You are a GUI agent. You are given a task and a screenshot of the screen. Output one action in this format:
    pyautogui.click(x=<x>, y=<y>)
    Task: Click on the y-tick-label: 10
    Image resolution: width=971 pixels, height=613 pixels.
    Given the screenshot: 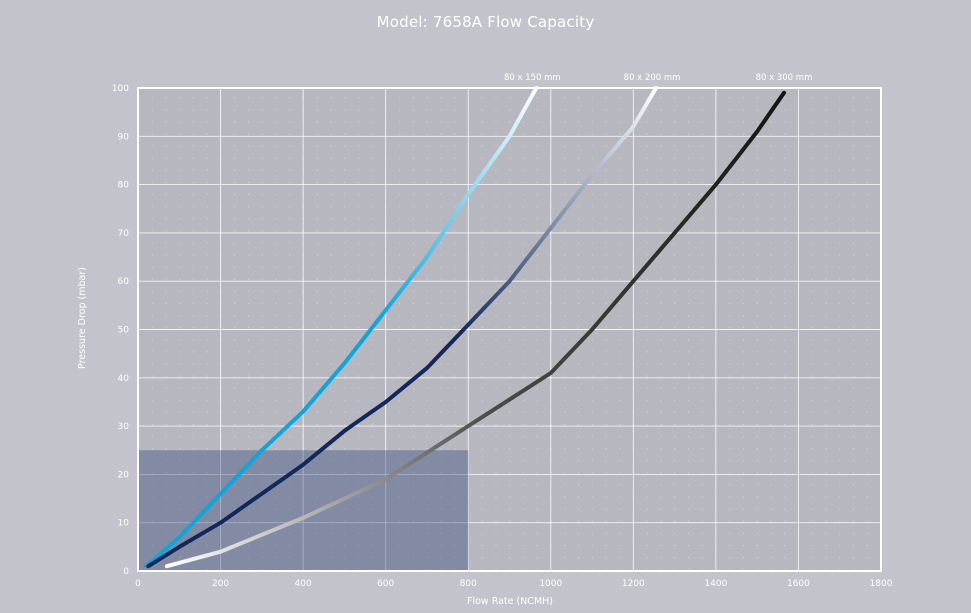 What is the action you would take?
    pyautogui.click(x=124, y=524)
    